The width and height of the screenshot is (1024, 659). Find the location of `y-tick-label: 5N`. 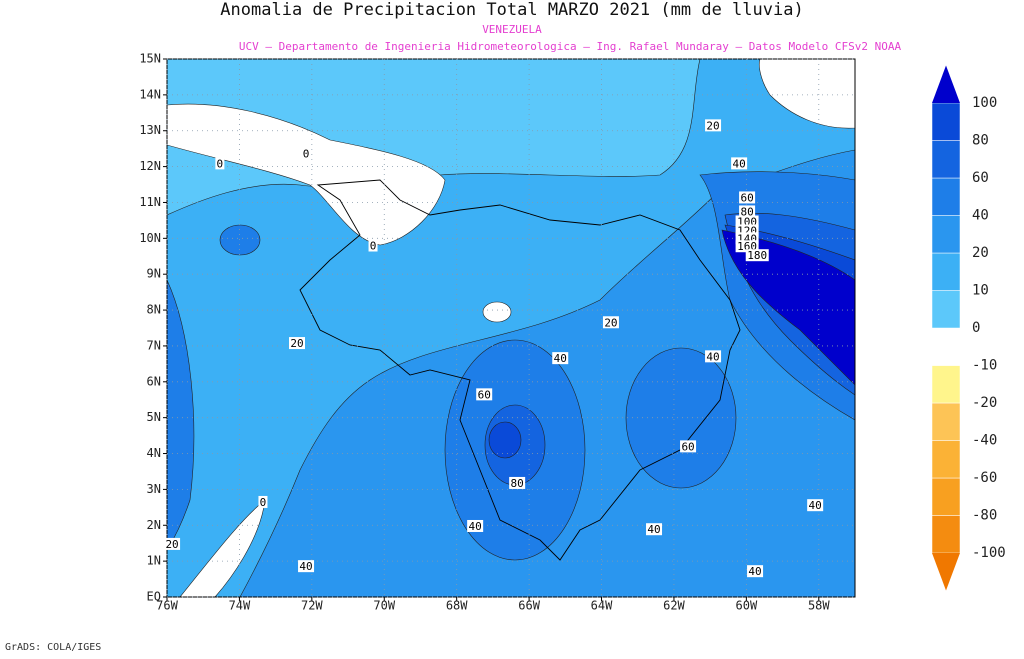

y-tick-label: 5N is located at coordinates (154, 417).